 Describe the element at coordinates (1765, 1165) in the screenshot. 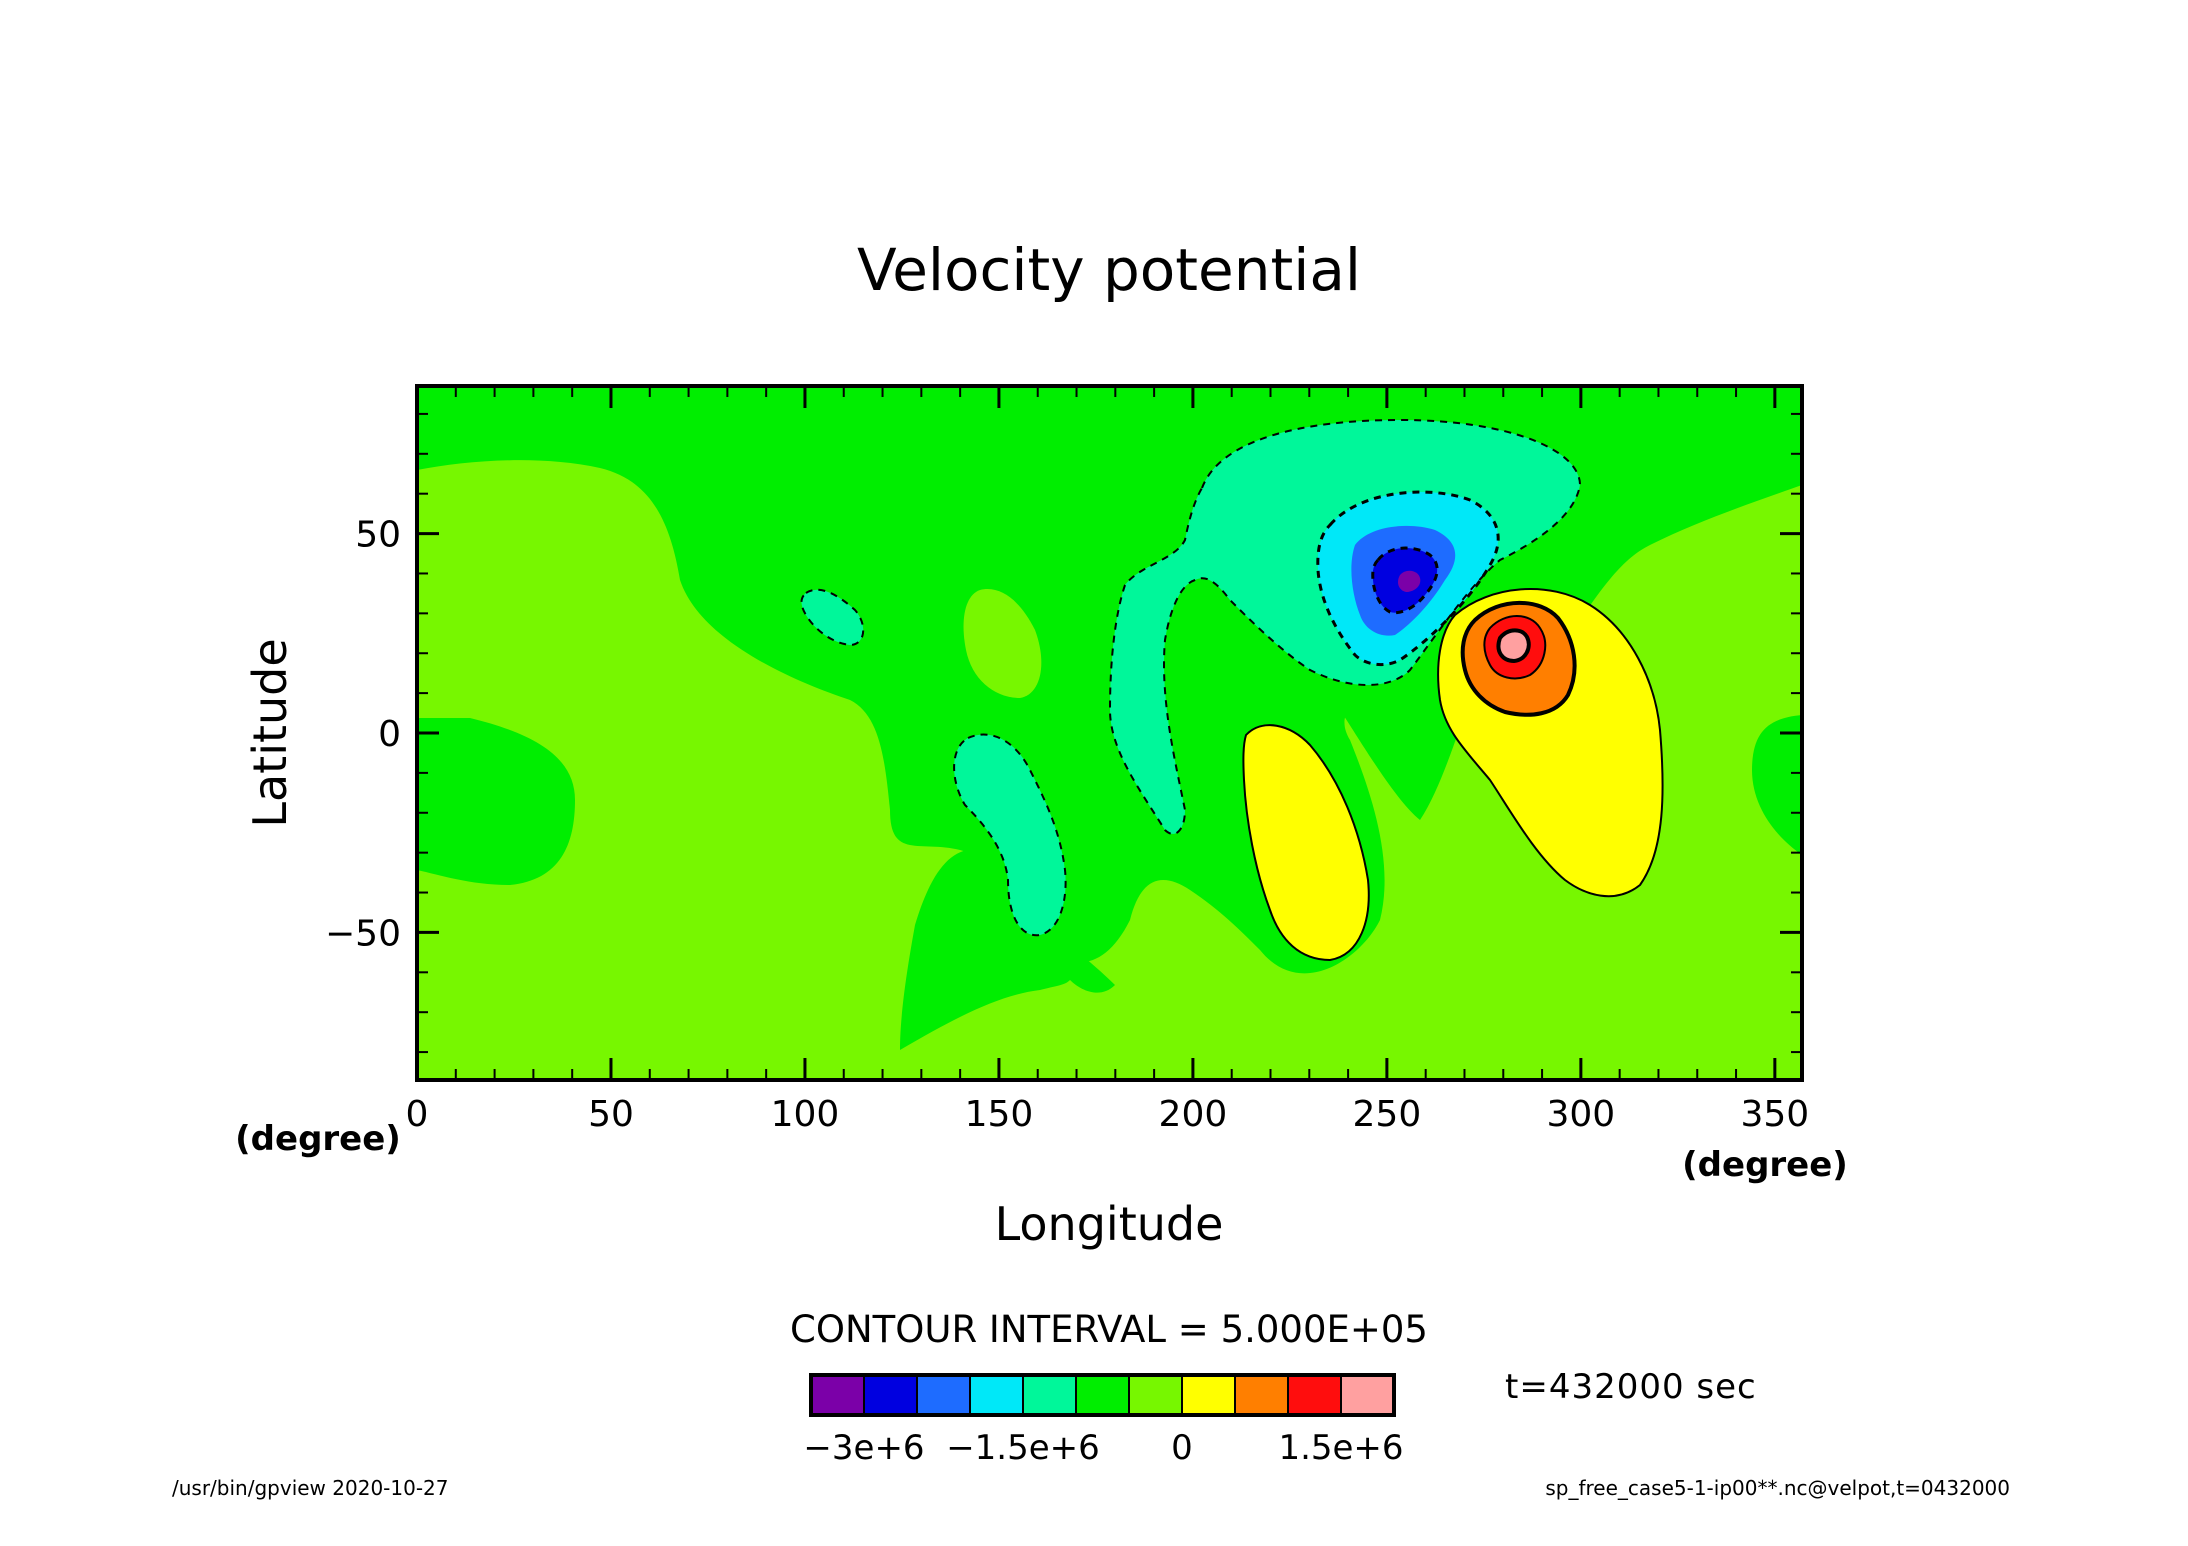

I see `x-unit-label: (degree)` at that location.